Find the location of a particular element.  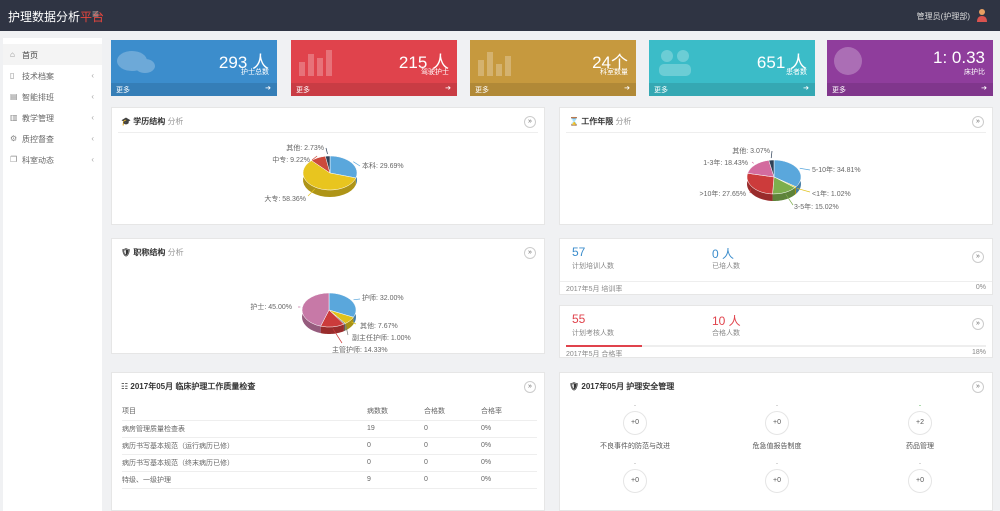

safety-value: +0 is located at coordinates (920, 481).